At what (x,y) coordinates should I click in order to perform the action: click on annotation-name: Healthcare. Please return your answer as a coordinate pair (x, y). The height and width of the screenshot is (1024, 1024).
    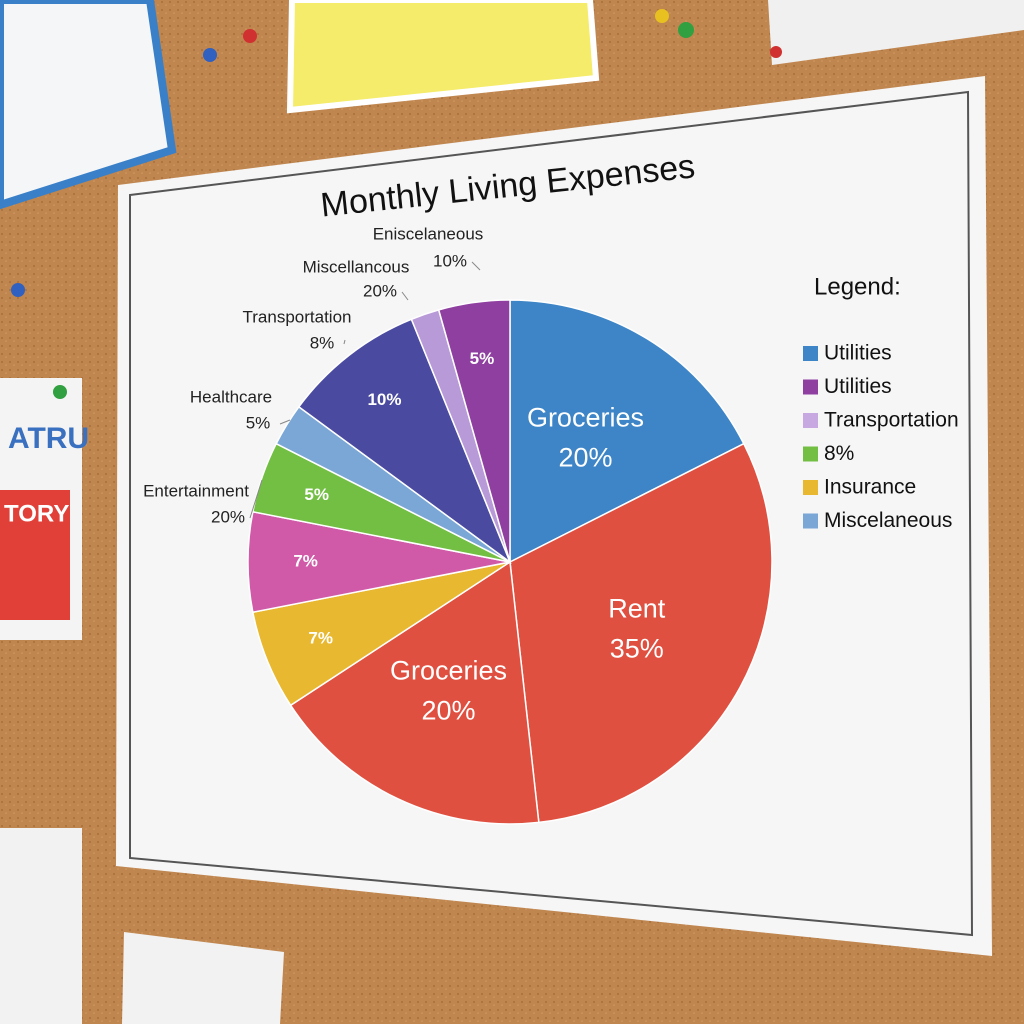
    Looking at the image, I should click on (231, 396).